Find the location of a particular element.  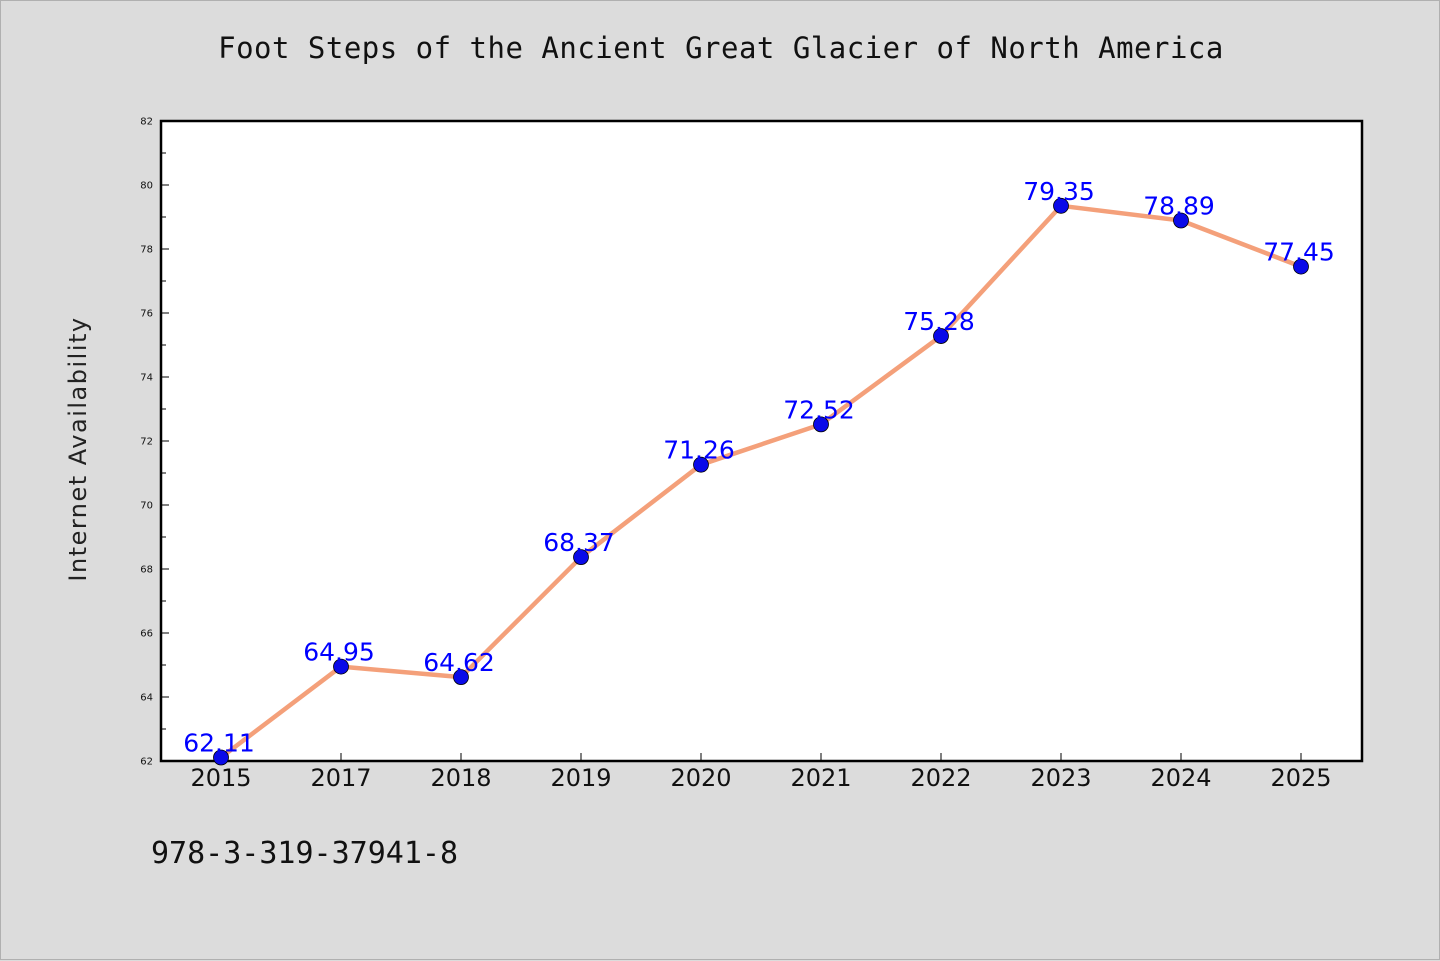

y-tick-label: 64 is located at coordinates (146, 698).